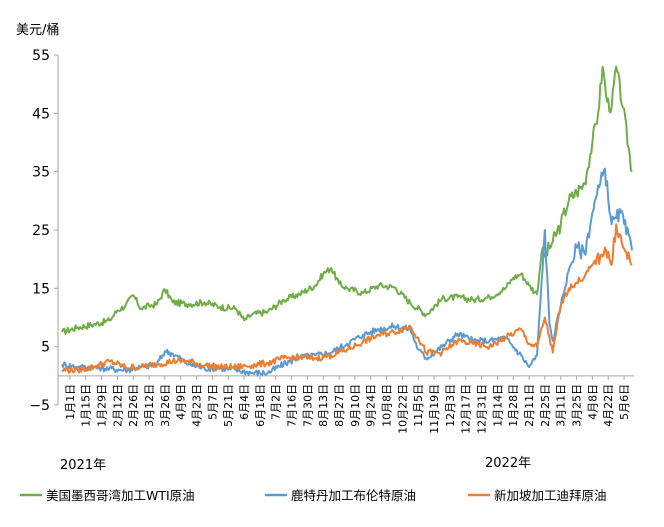 This screenshot has width=664, height=527. Describe the element at coordinates (117, 405) in the screenshot. I see `x-tick-label: 2月12日` at that location.